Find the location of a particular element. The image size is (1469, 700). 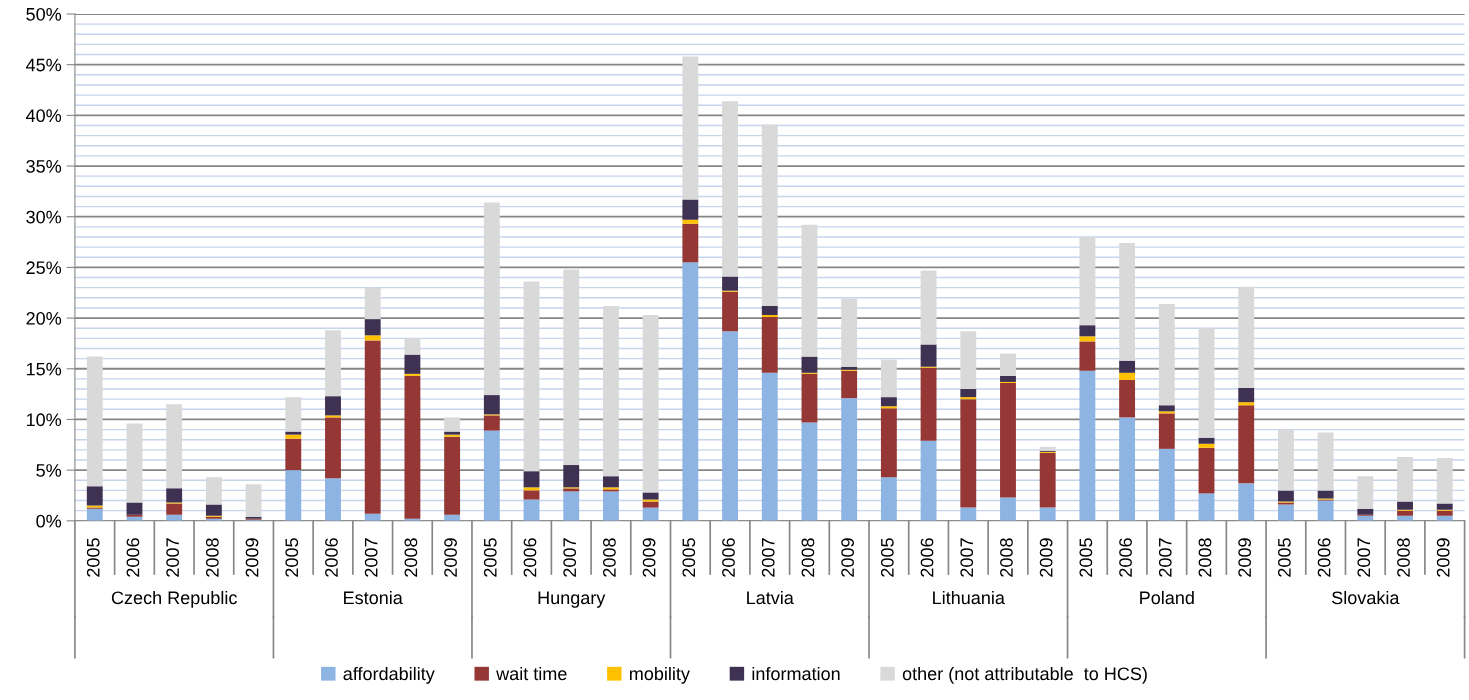

y-tick-label: 35% is located at coordinates (44, 166).